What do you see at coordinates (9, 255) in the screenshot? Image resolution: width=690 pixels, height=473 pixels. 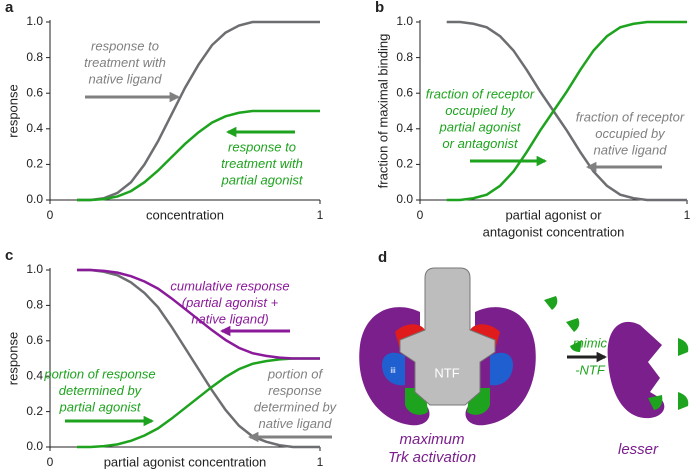 I see `panel-letter: c` at bounding box center [9, 255].